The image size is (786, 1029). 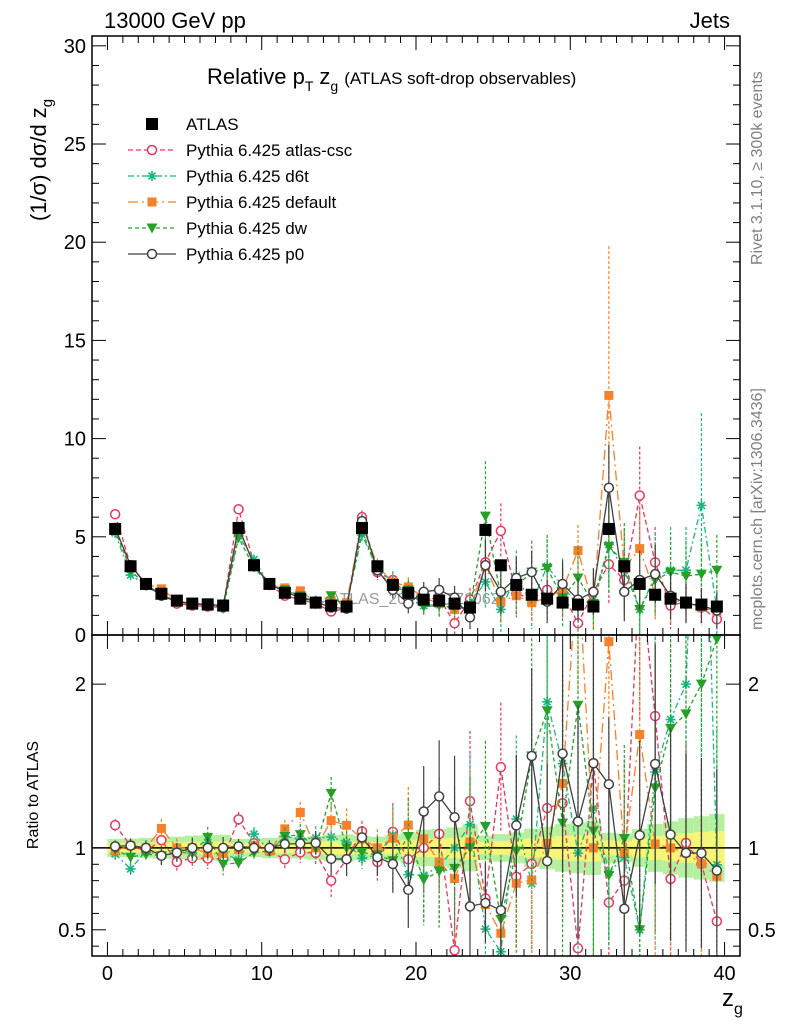 What do you see at coordinates (75, 341) in the screenshot?
I see `y-tick-label: 15` at bounding box center [75, 341].